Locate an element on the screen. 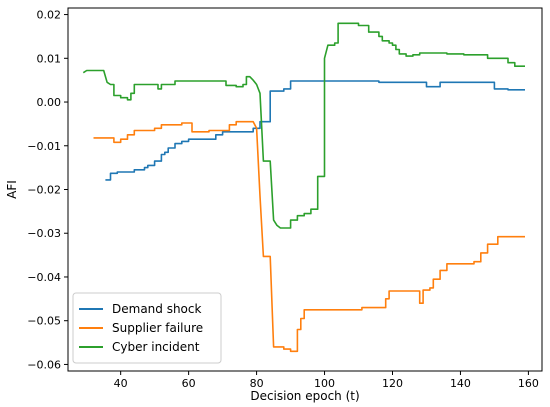 This screenshot has height=407, width=550. y-tick-label: 0.01 is located at coordinates (49, 58).